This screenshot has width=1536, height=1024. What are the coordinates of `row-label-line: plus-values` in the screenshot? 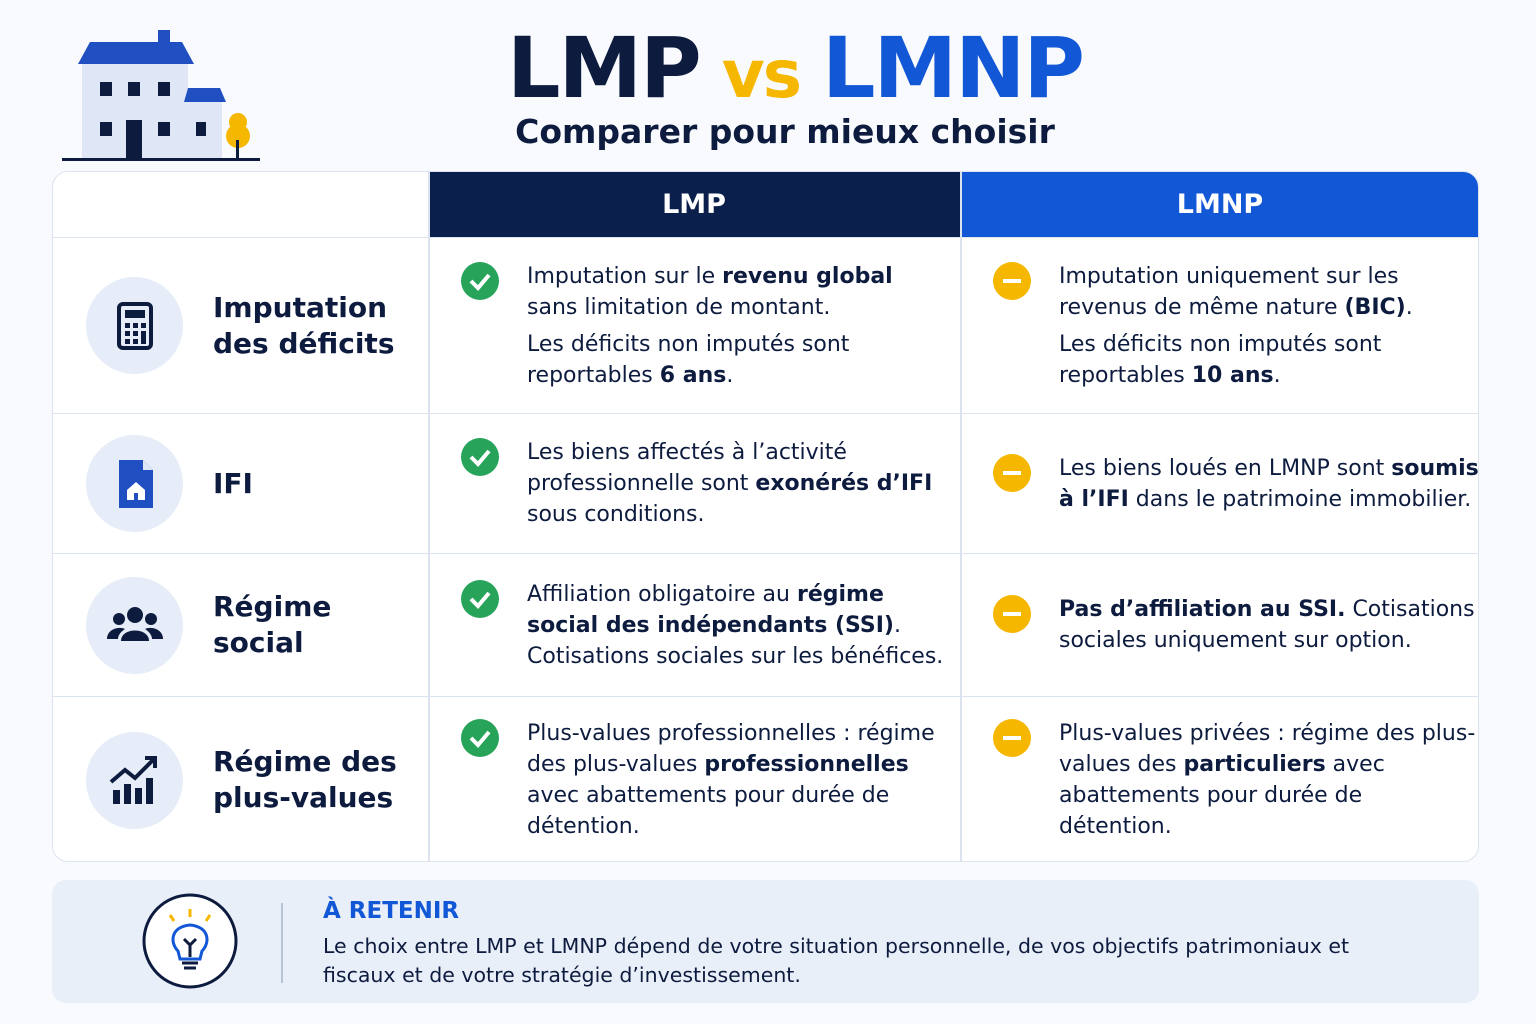 It's located at (303, 797).